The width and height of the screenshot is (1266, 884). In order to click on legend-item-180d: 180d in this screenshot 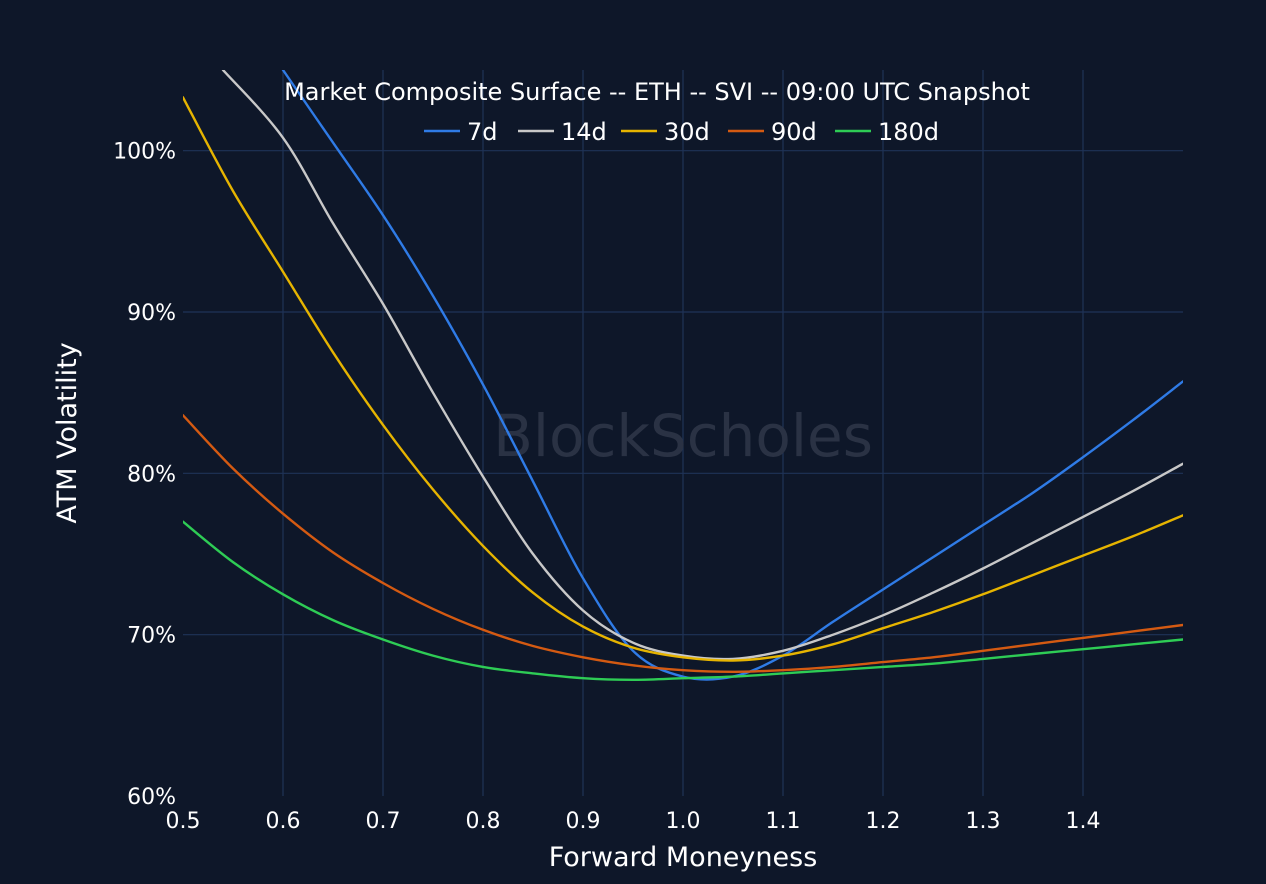, I will do `click(887, 132)`.